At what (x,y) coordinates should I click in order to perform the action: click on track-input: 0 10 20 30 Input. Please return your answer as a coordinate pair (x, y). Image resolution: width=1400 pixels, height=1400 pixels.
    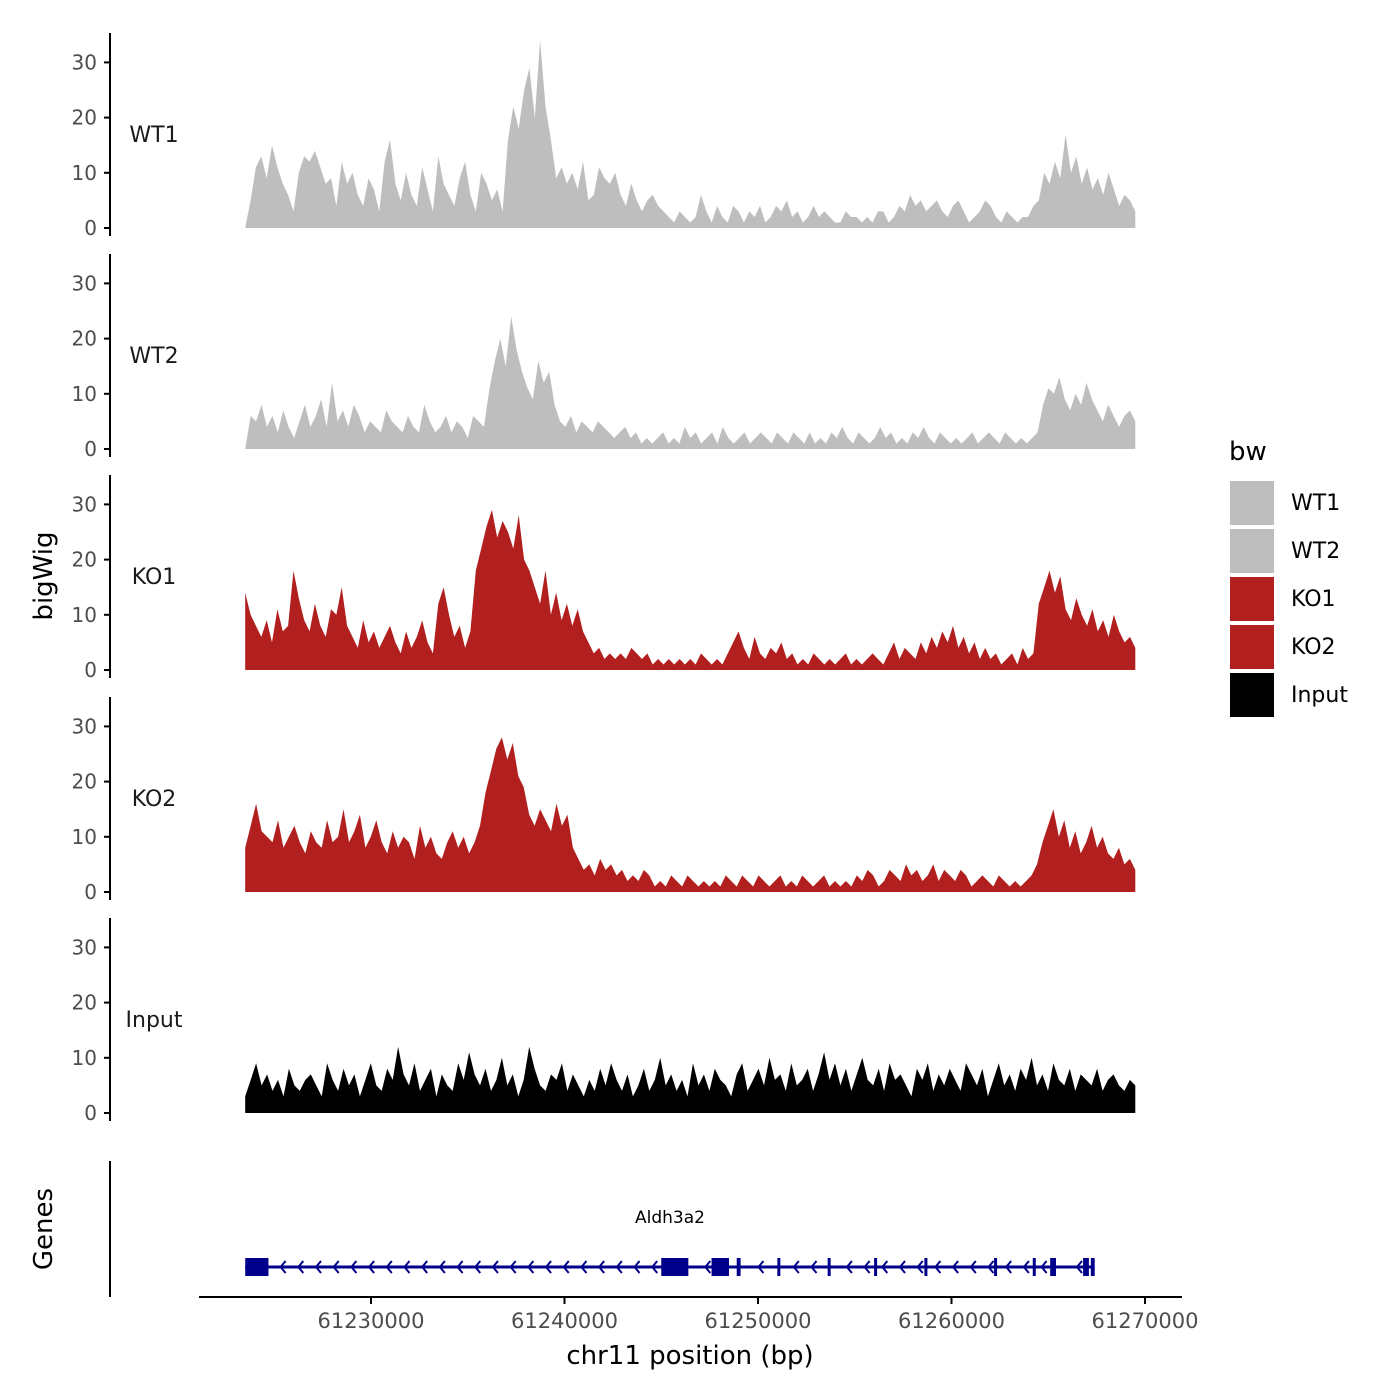
    Looking at the image, I should click on (604, 1021).